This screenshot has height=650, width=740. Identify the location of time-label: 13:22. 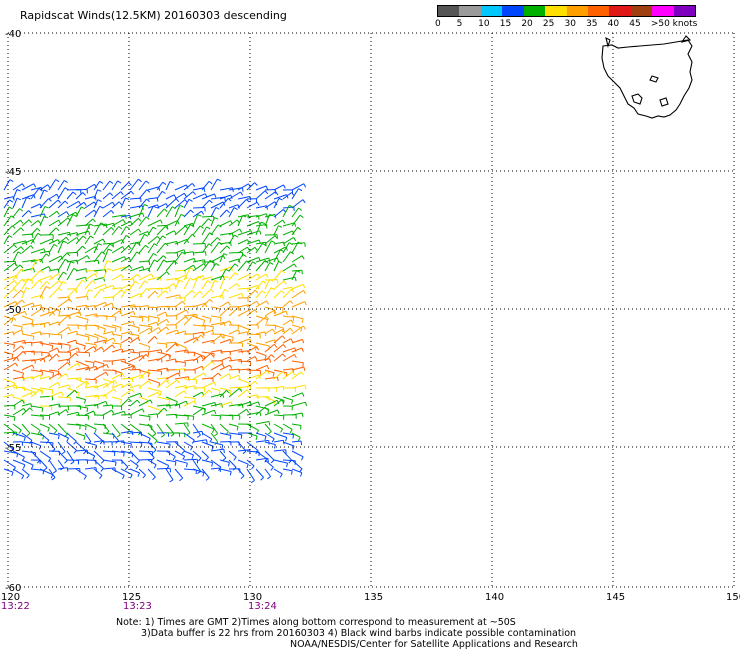
(15, 606).